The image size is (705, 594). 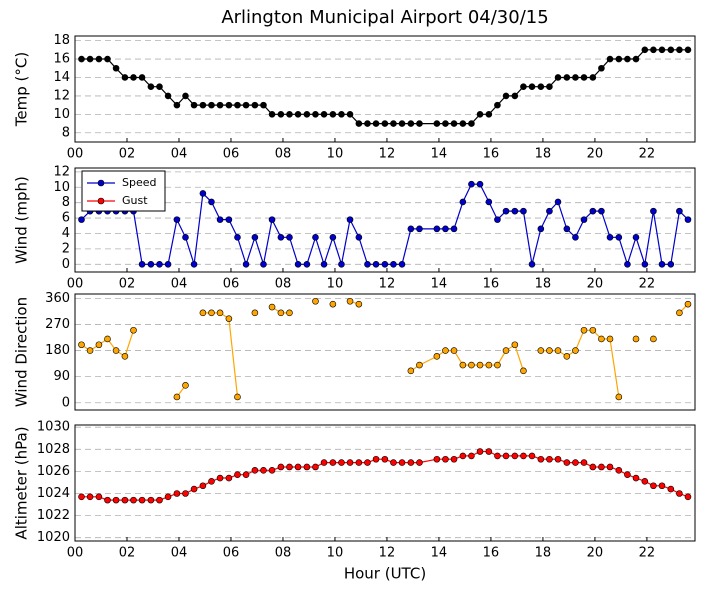 What do you see at coordinates (384, 17) in the screenshot?
I see `chart-title: Arlington Municipal Airport 04/30/15` at bounding box center [384, 17].